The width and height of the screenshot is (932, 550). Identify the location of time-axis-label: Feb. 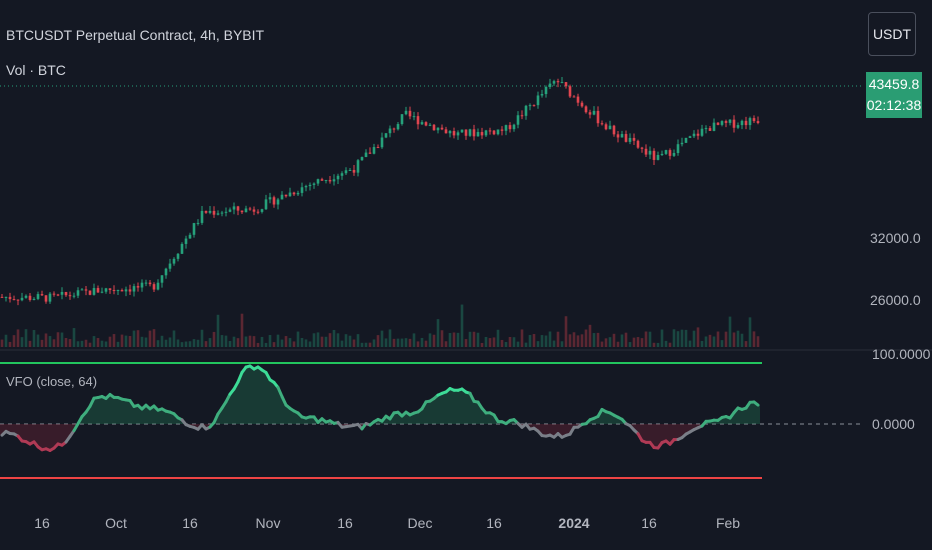
(728, 523).